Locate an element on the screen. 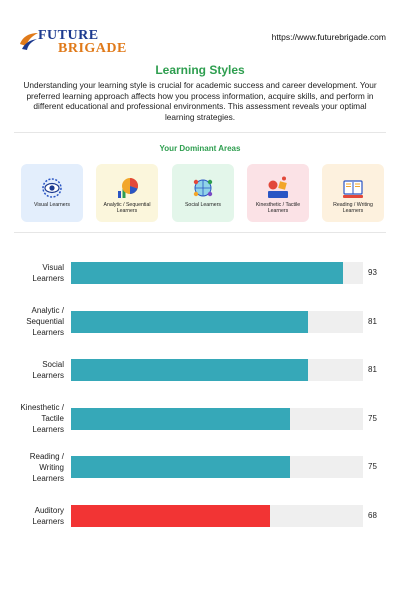 This screenshot has height=600, width=400. bar-value-label: 68 is located at coordinates (372, 515).